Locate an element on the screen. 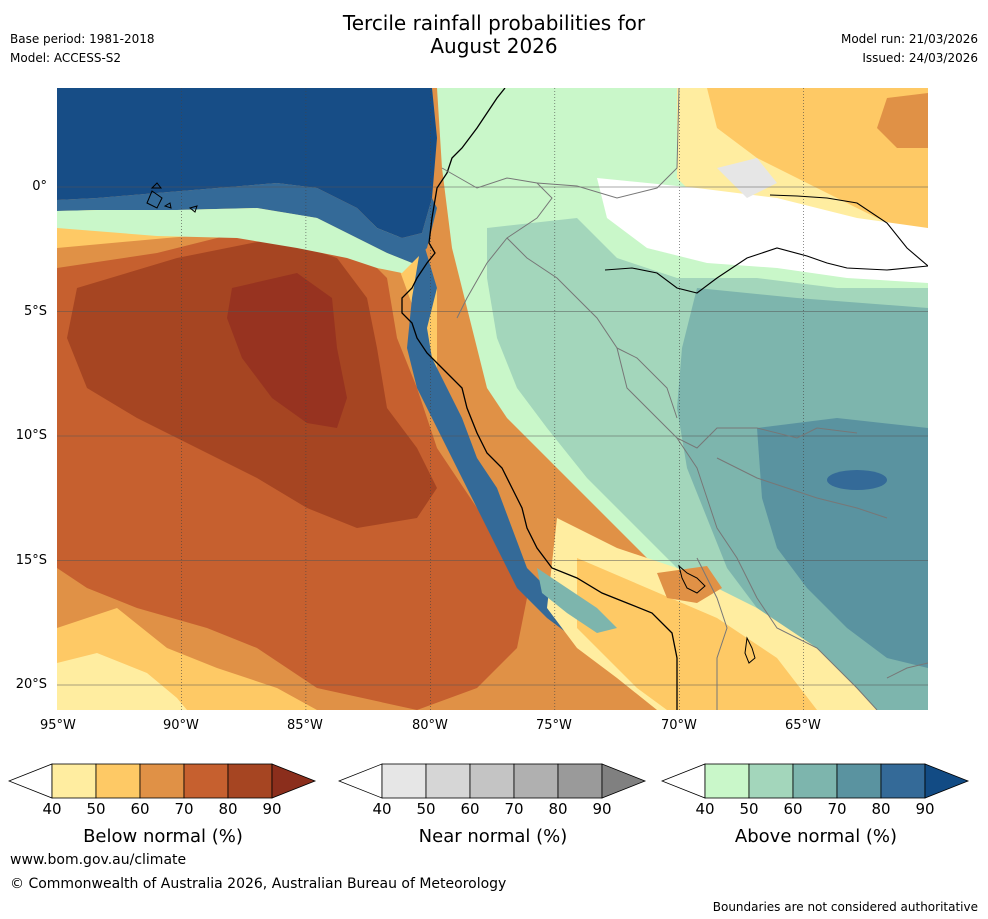 Image resolution: width=988 pixels, height=919 pixels. meta-right: Model run: 21/03/2026 Issued: 24/03/2026 is located at coordinates (909, 48).